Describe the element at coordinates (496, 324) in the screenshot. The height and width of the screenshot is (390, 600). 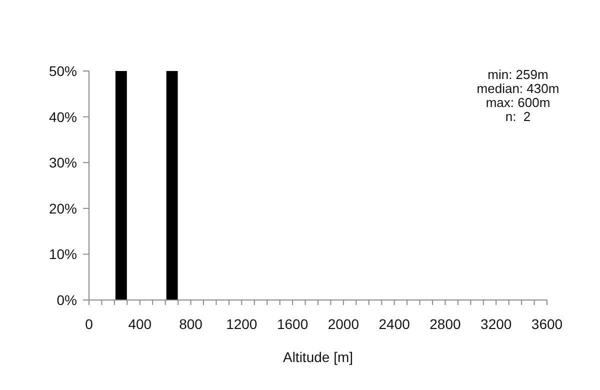
I see `x-tick-label: 3200` at that location.